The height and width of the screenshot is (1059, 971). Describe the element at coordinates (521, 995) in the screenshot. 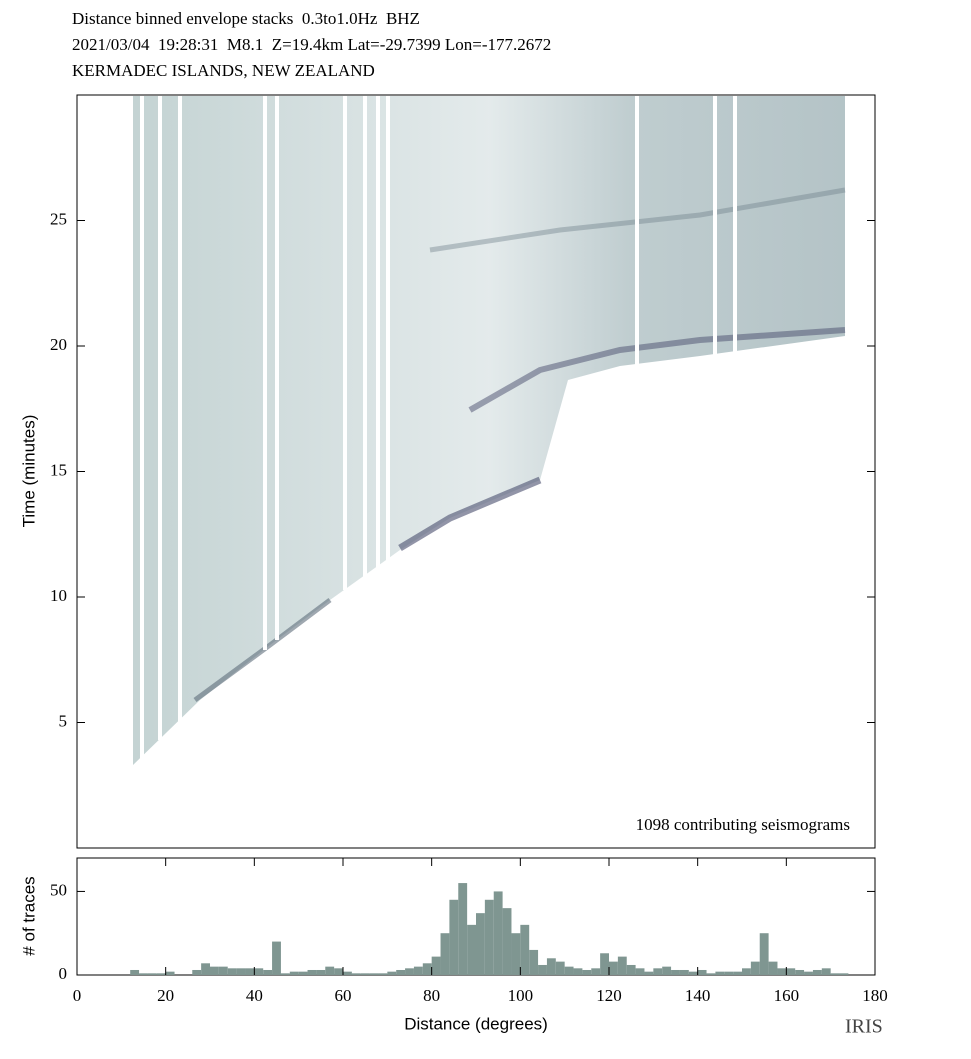

I see `x-tick-label: 100` at that location.